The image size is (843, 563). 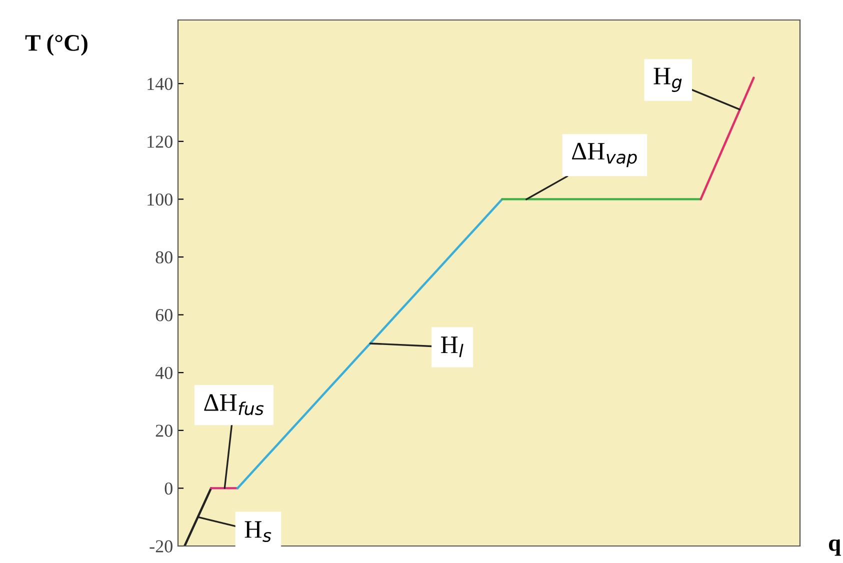 I want to click on y-tick-label: 0, so click(x=168, y=488).